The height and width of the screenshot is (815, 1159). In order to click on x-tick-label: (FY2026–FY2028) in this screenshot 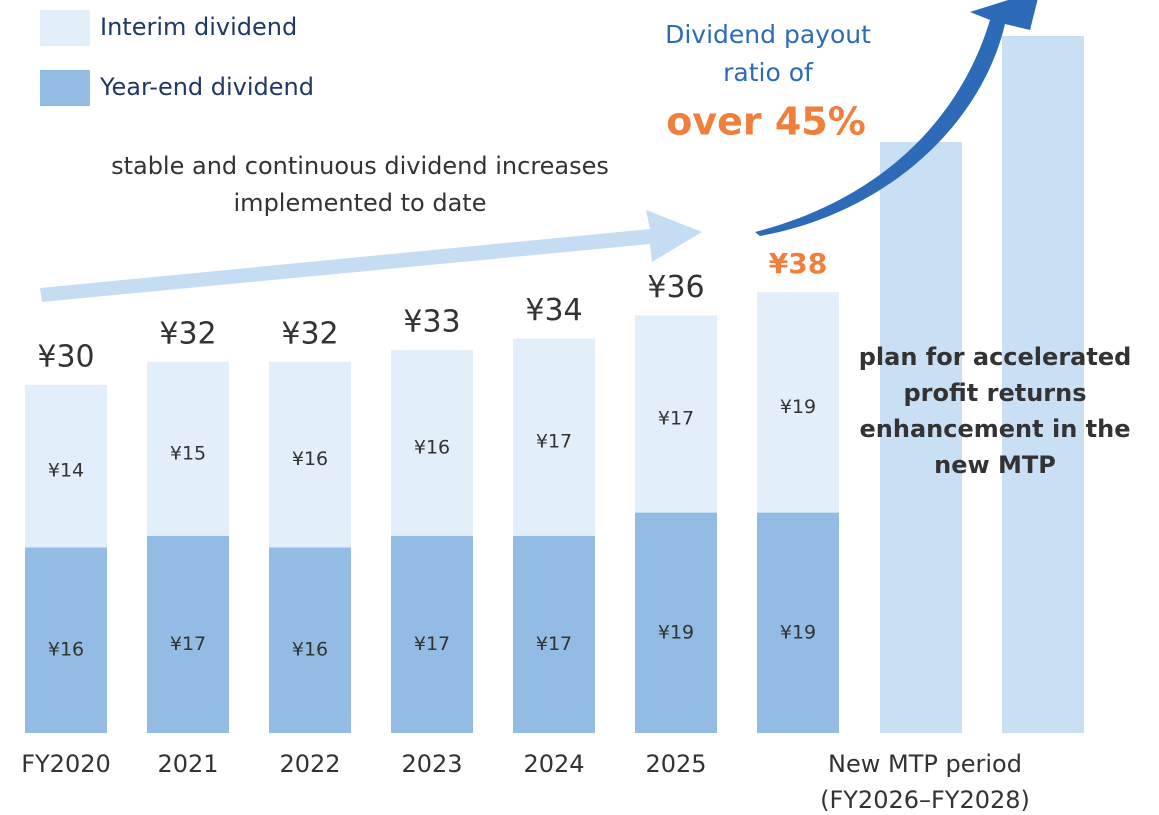, I will do `click(925, 800)`.